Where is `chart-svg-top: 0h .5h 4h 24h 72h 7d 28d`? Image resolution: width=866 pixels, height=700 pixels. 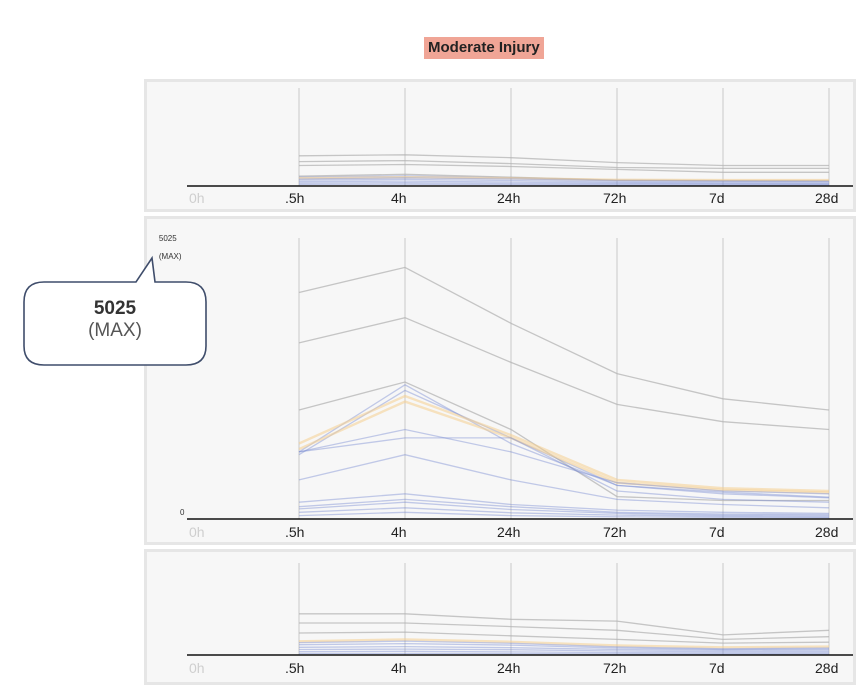 chart-svg-top: 0h .5h 4h 24h 72h 7d 28d is located at coordinates (520, 147).